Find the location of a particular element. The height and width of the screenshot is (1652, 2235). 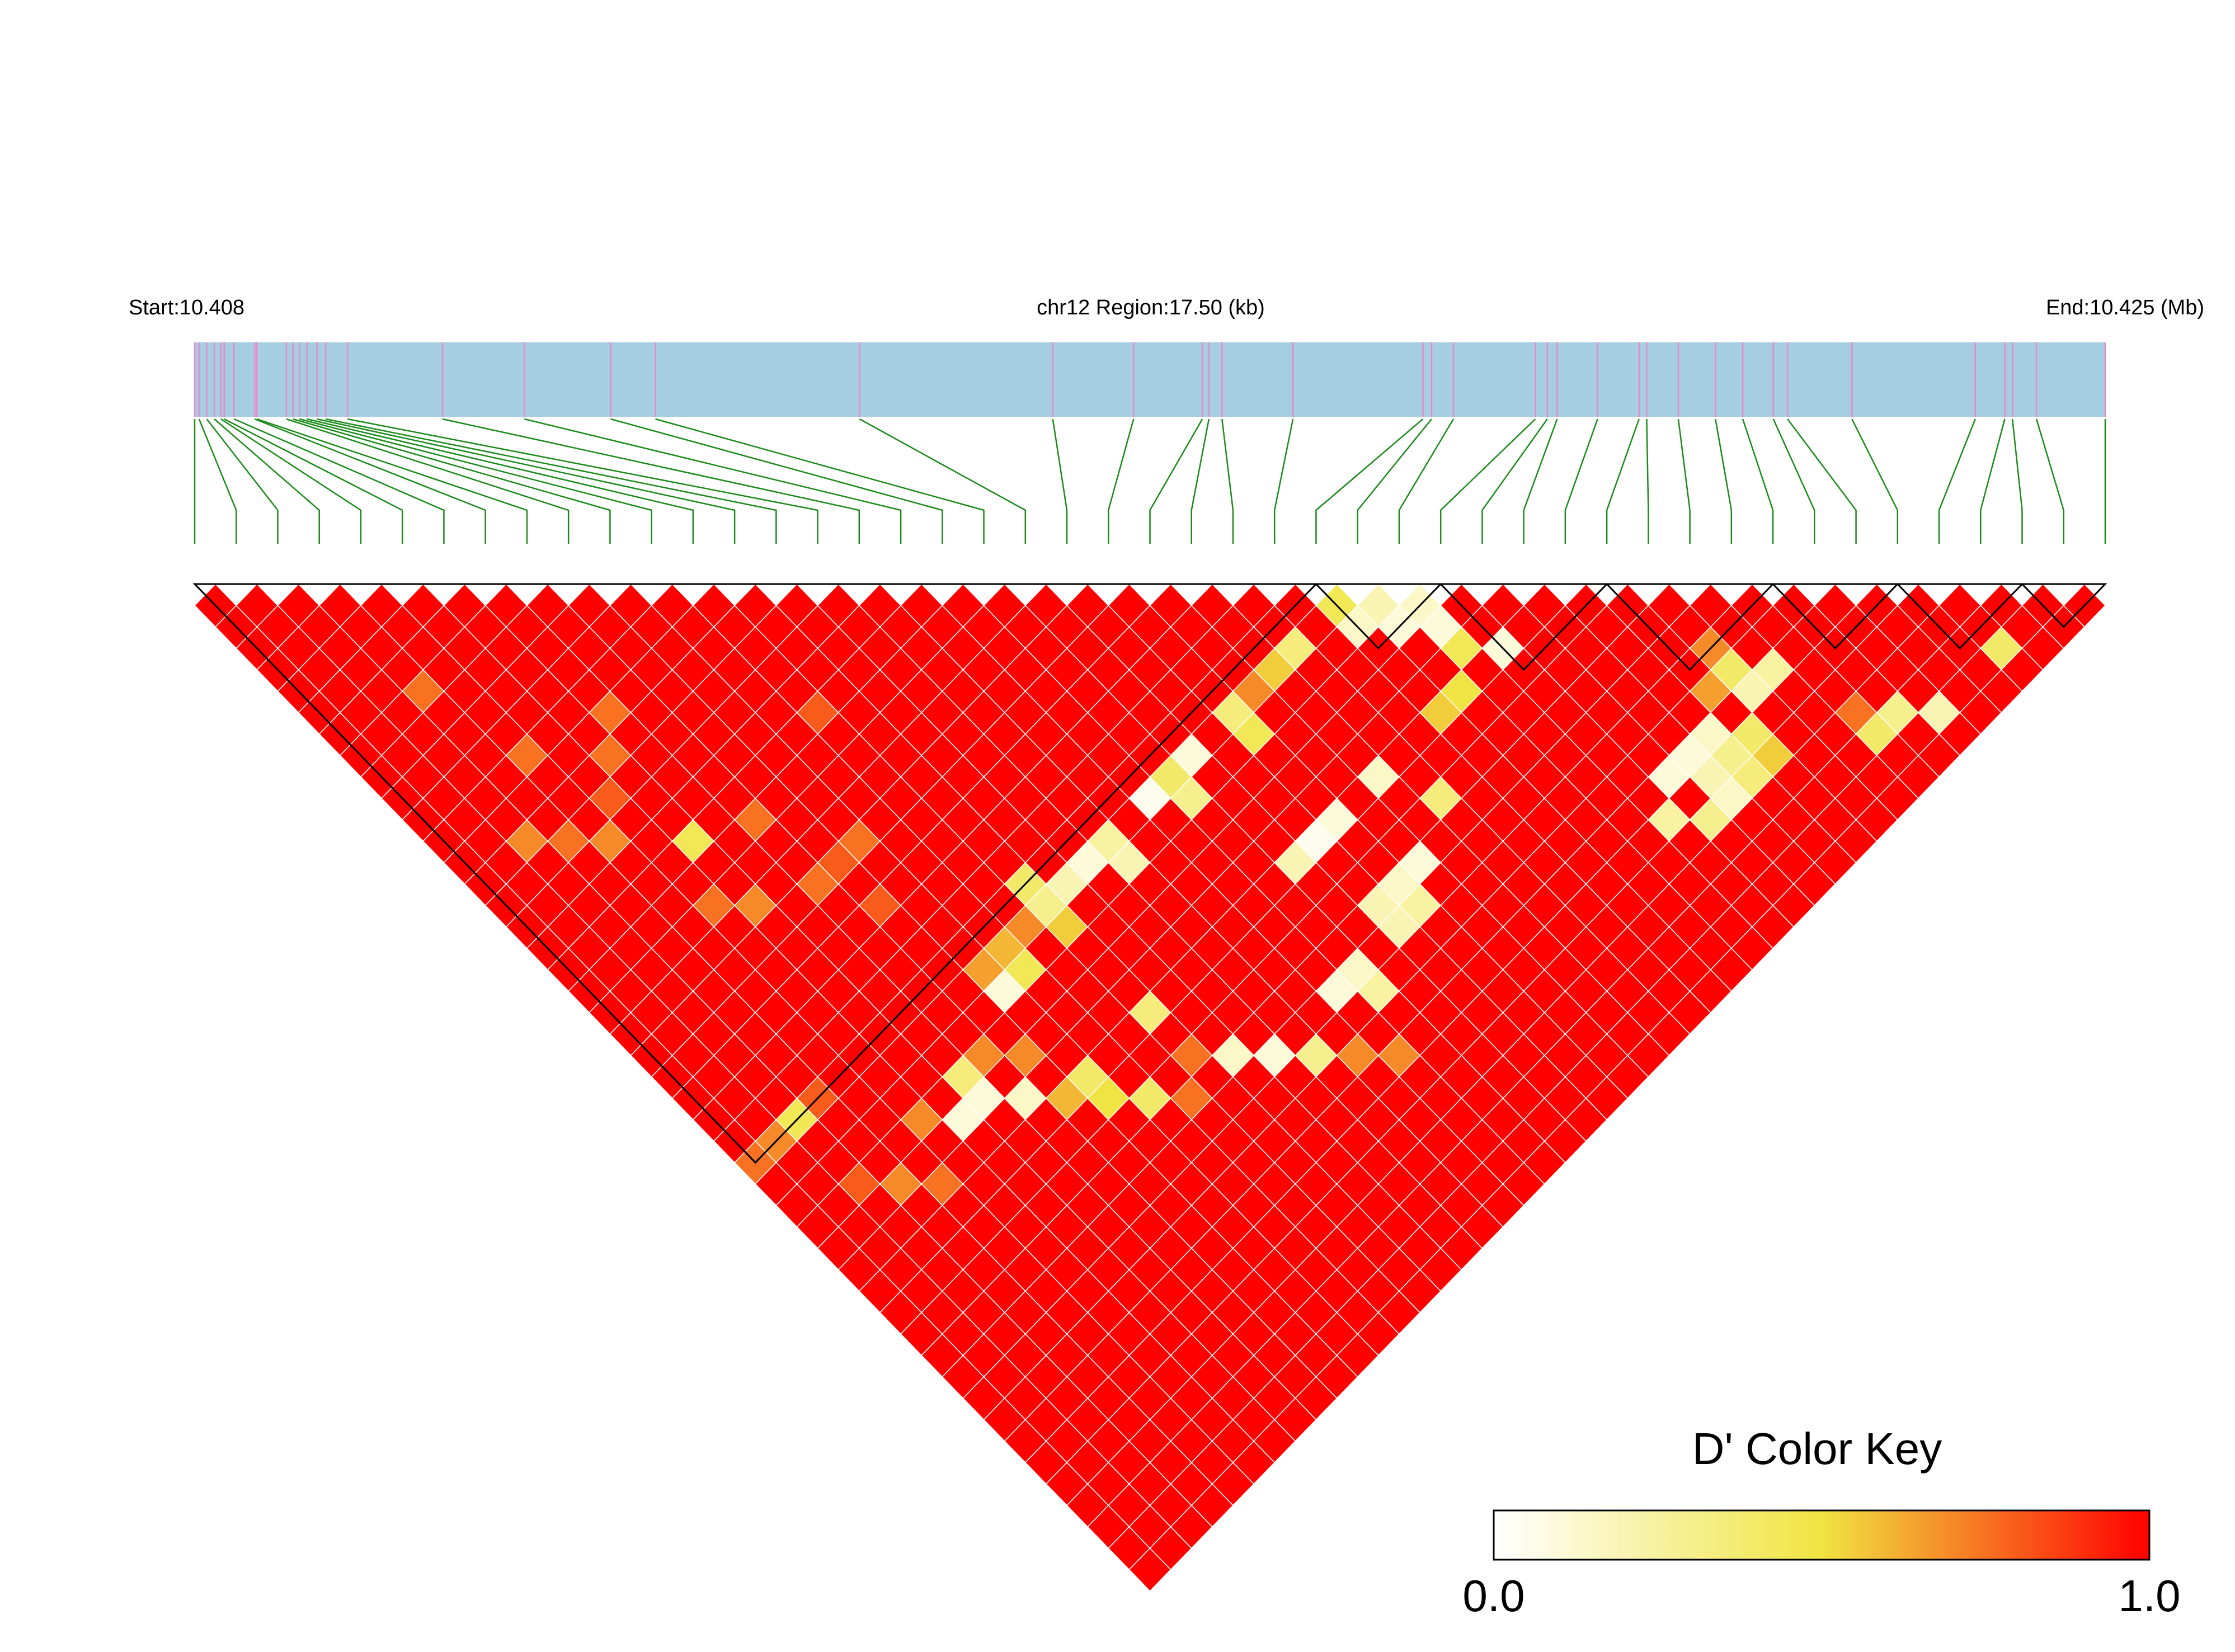

track-bar is located at coordinates (1150, 379).